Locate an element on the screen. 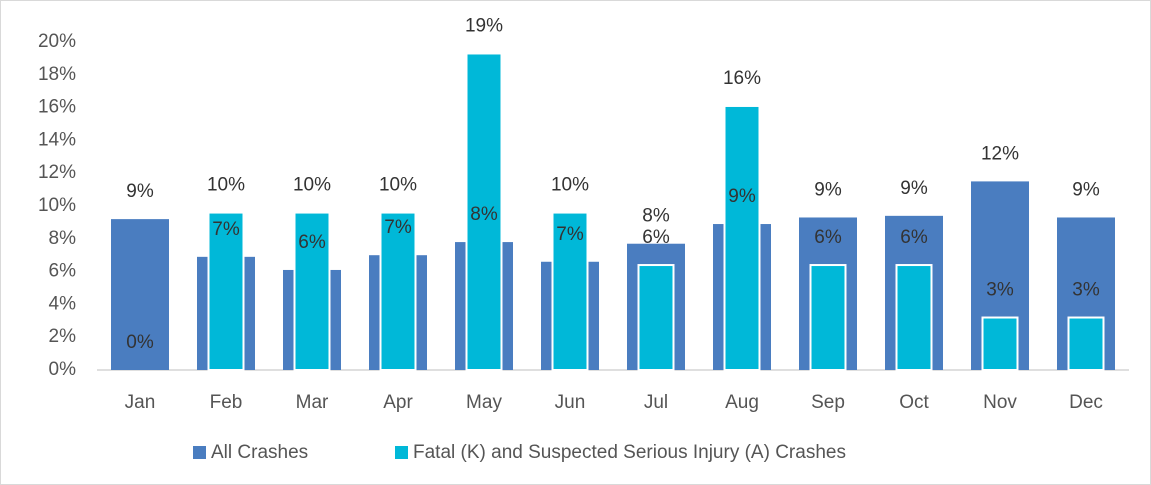 The width and height of the screenshot is (1151, 485). x-tick-label: Sep is located at coordinates (828, 402).